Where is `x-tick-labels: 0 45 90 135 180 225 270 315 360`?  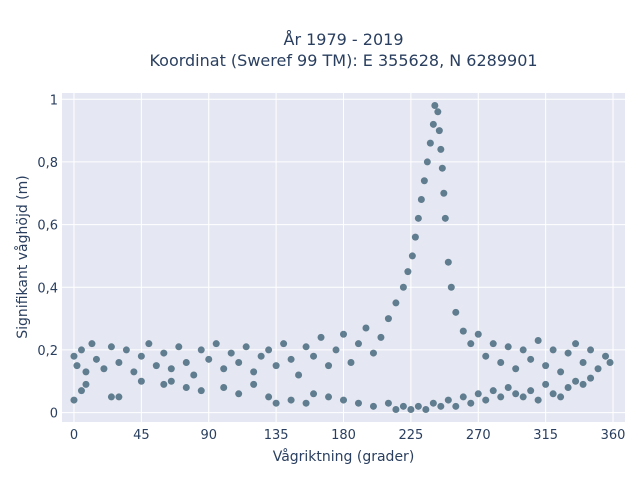
x-tick-labels: 0 45 90 135 180 225 270 315 360 is located at coordinates (348, 435).